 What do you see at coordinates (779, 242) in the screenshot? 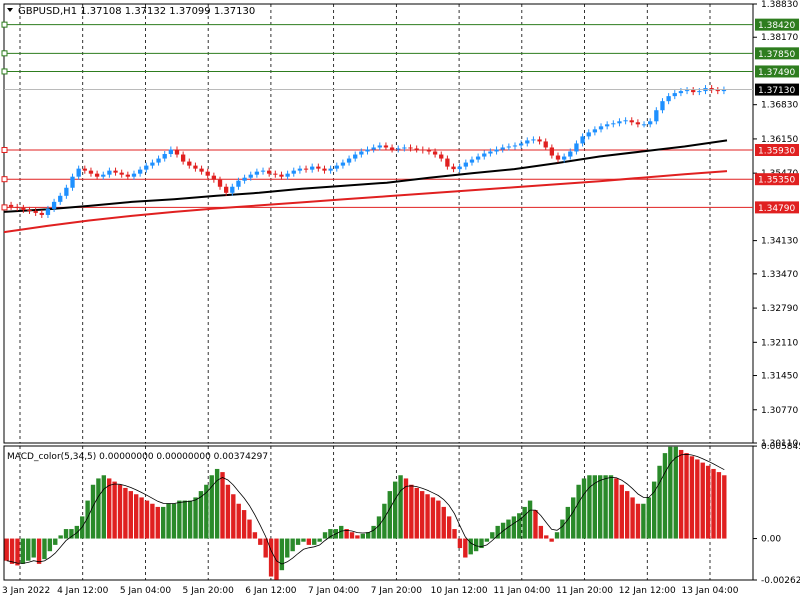
I see `y-tick-label: 1.34130` at bounding box center [779, 242].